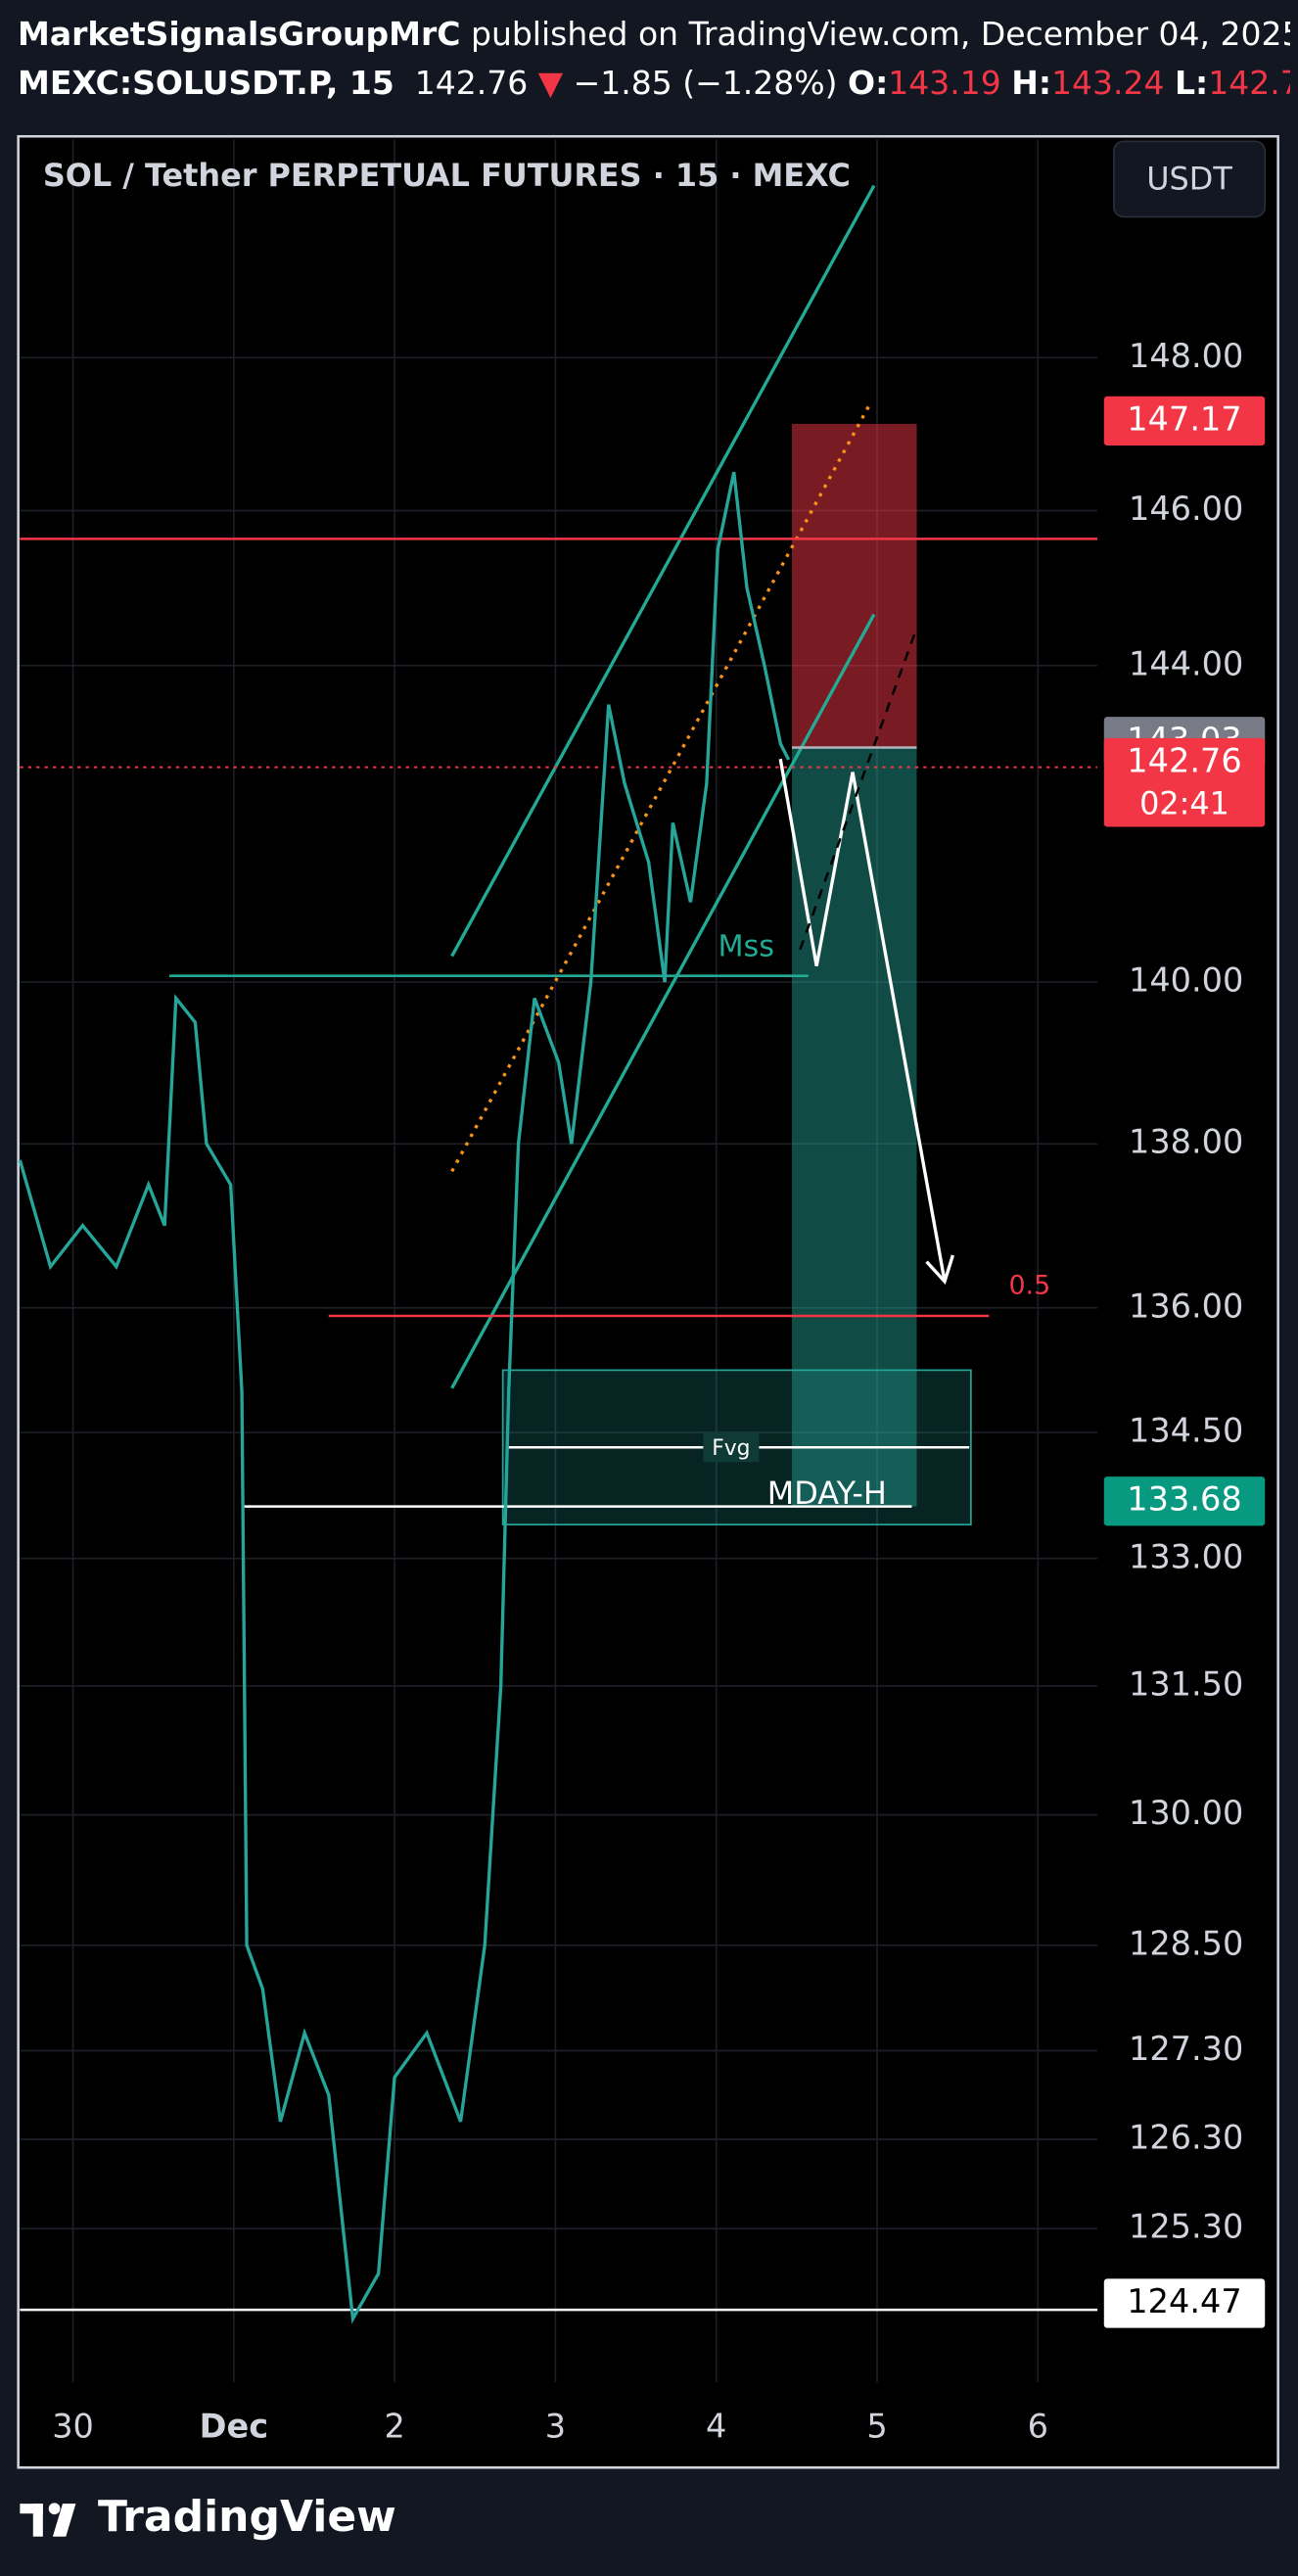 This screenshot has width=1298, height=2576. I want to click on fvg-label: Fvg, so click(731, 1448).